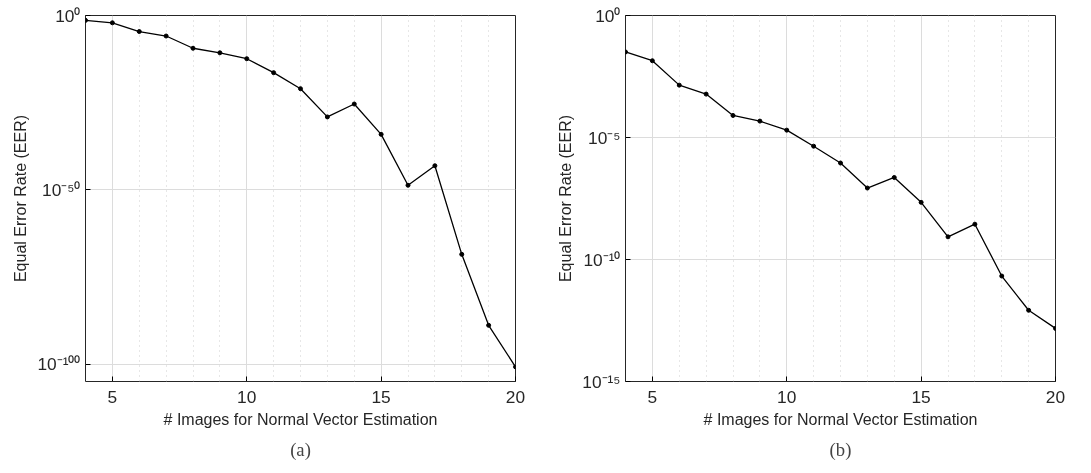 The width and height of the screenshot is (1091, 473). What do you see at coordinates (604, 137) in the screenshot?
I see `y-tick-label: 10⁻⁵` at bounding box center [604, 137].